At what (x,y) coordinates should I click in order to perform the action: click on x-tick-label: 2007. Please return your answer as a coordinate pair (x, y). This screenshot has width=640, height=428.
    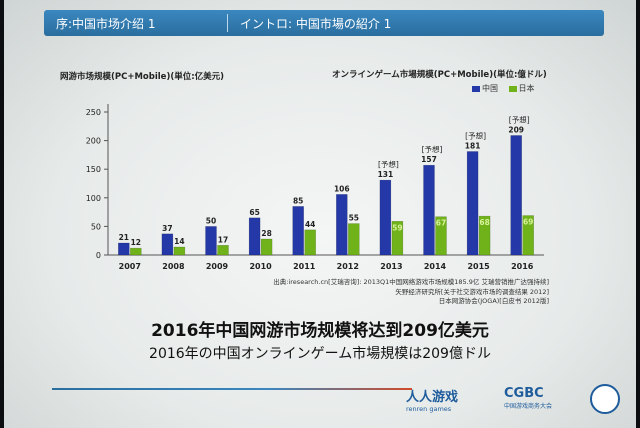
    Looking at the image, I should click on (130, 266).